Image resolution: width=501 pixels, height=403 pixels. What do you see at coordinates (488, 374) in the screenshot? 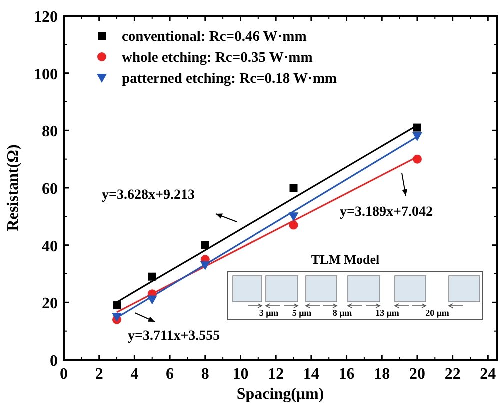
I see `x-tick-label: 24` at bounding box center [488, 374].